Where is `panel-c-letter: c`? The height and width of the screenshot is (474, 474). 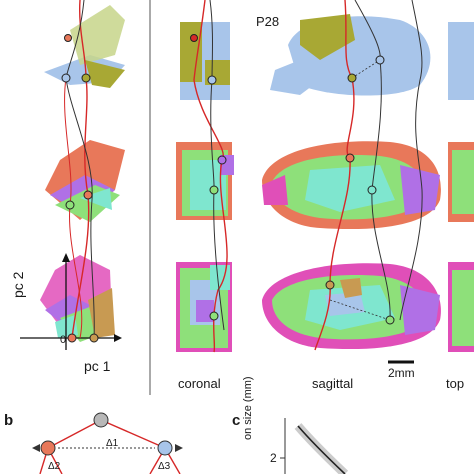
panel-c-letter: c is located at coordinates (236, 420).